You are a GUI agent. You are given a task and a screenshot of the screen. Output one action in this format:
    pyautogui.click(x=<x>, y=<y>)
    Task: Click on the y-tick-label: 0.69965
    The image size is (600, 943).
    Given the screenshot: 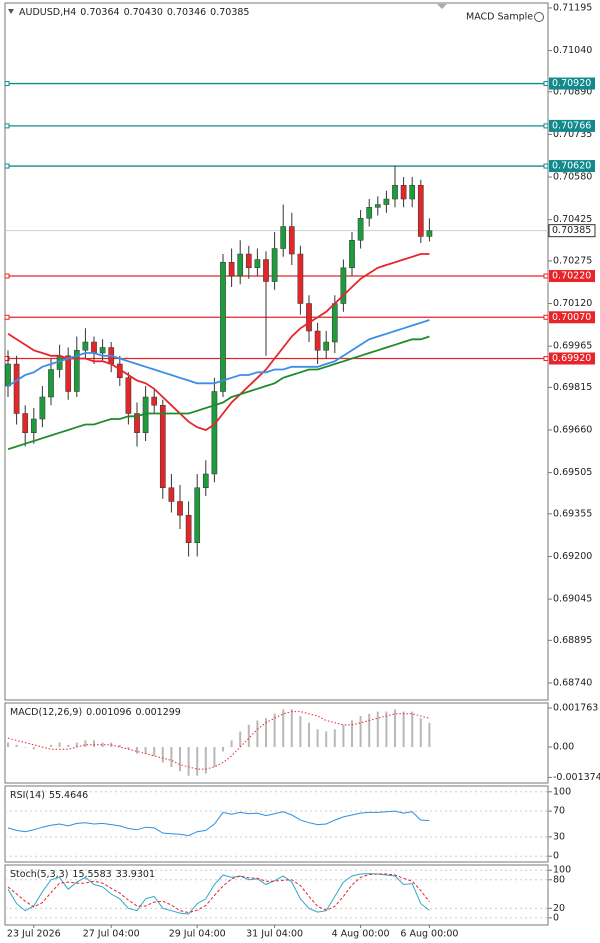 What is the action you would take?
    pyautogui.click(x=572, y=346)
    